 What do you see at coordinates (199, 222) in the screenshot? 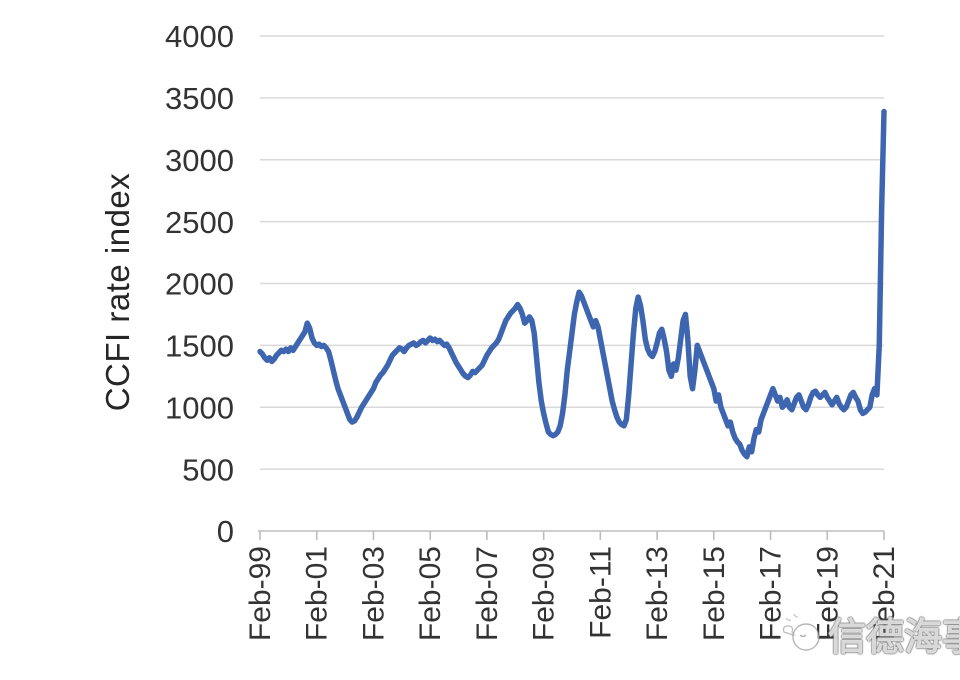
I see `y-tick-label: 2500` at bounding box center [199, 222].